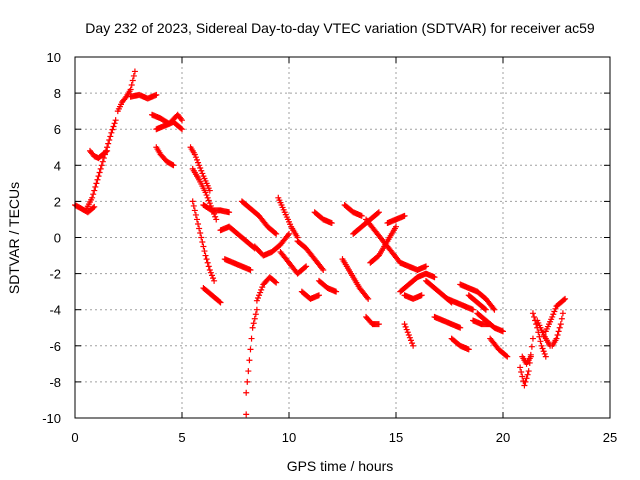  I want to click on y-tick-label: 2, so click(57, 201).